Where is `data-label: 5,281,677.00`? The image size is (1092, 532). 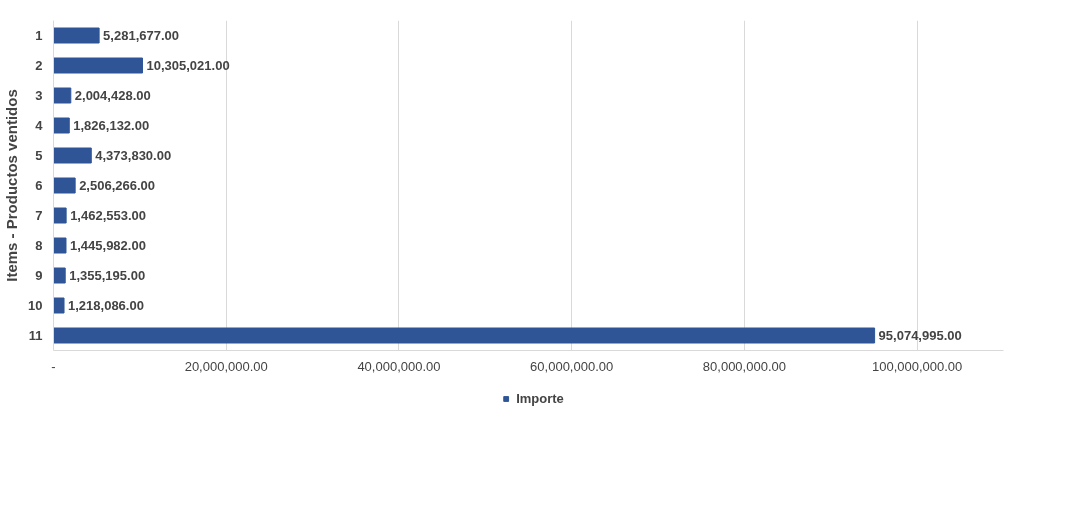
data-label: 5,281,677.00 is located at coordinates (141, 35).